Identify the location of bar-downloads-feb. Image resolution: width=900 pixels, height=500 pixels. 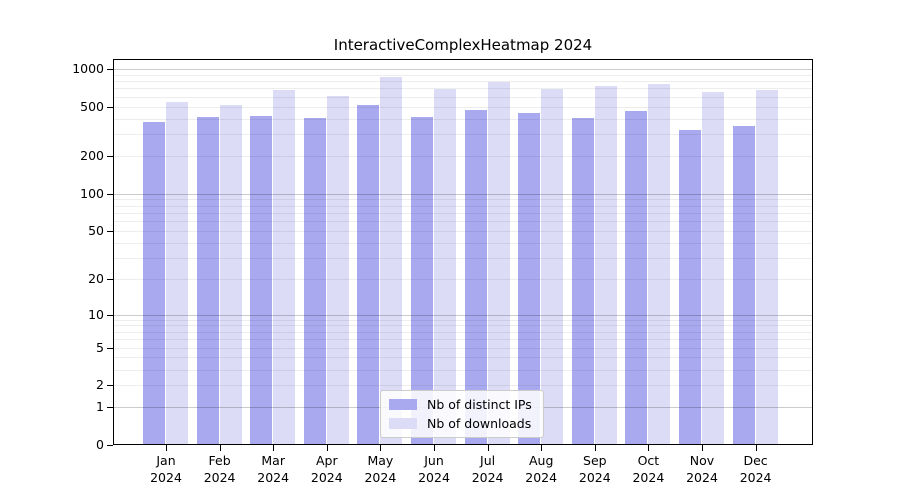
(230, 274).